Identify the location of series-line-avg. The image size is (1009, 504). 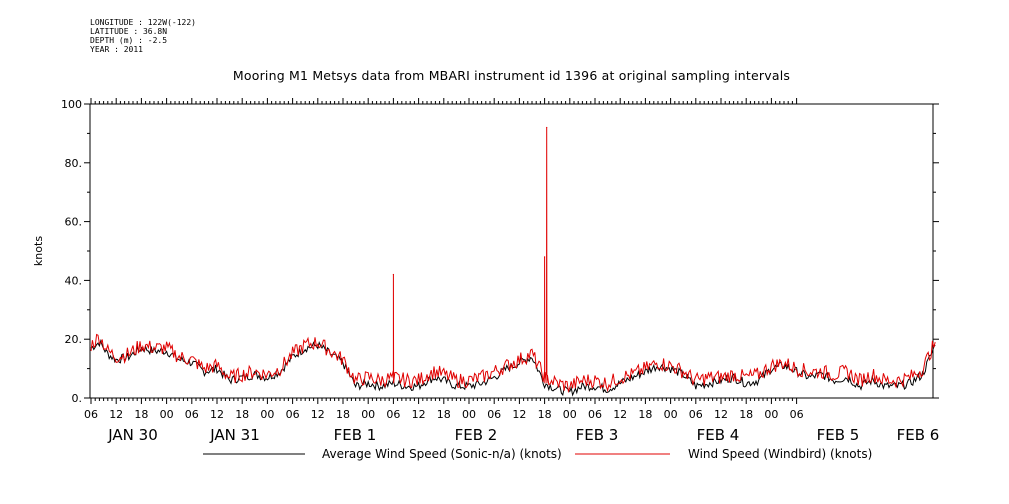
(513, 368).